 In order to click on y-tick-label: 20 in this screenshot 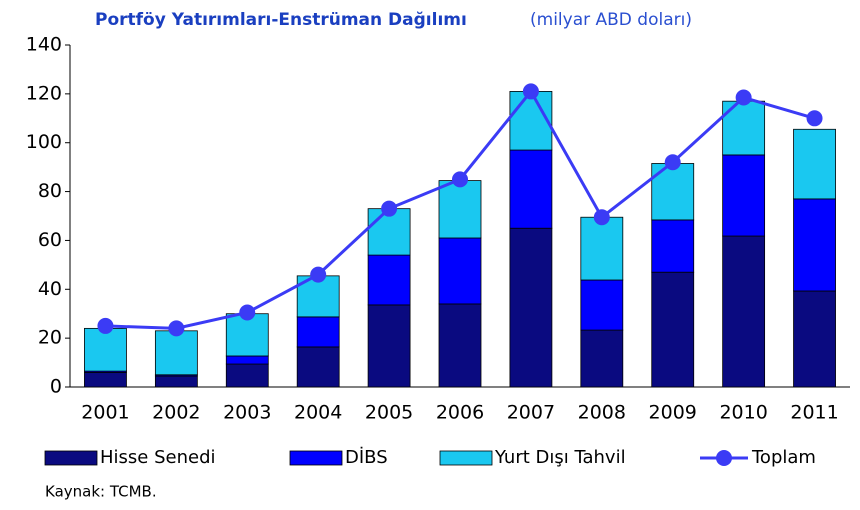, I will do `click(50, 338)`.